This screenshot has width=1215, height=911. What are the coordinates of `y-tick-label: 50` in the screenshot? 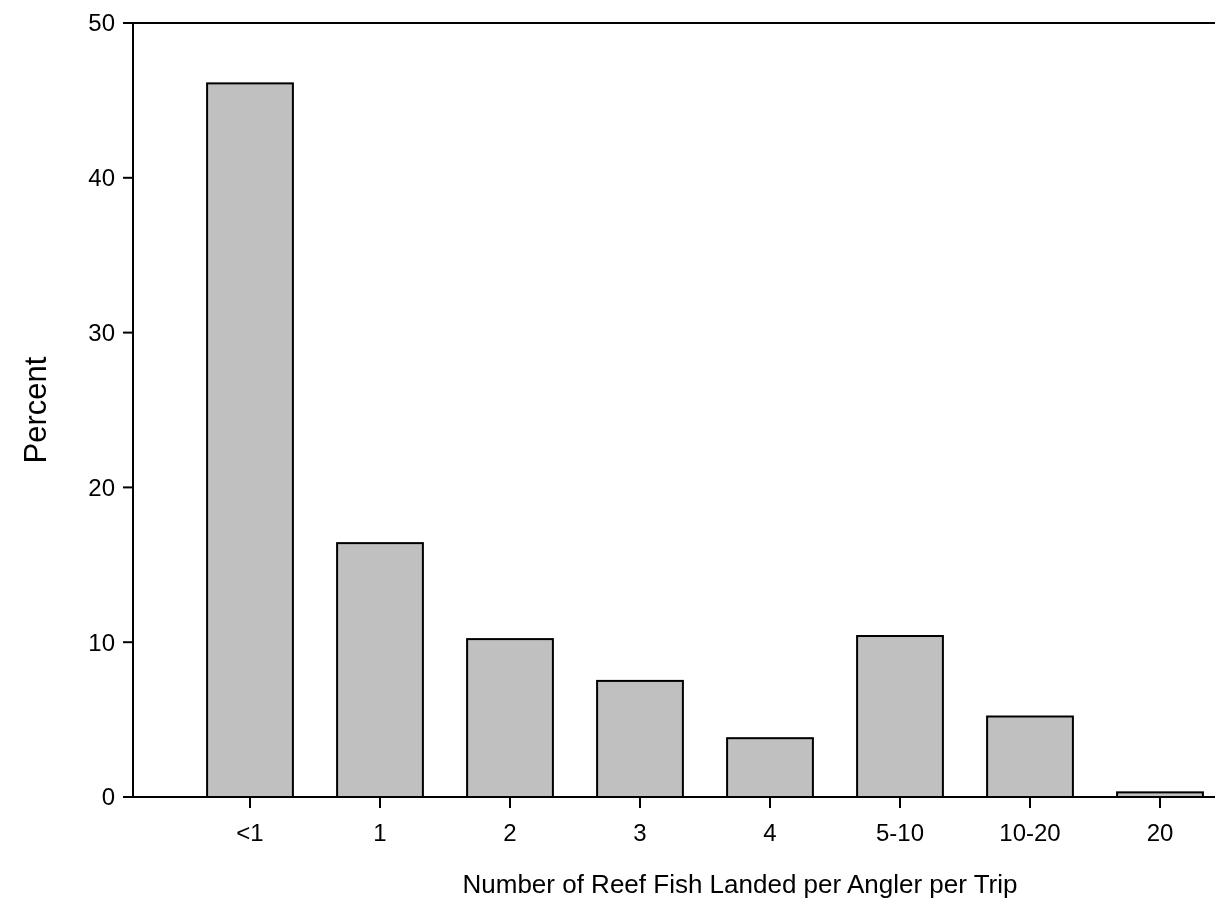 It's located at (101, 23).